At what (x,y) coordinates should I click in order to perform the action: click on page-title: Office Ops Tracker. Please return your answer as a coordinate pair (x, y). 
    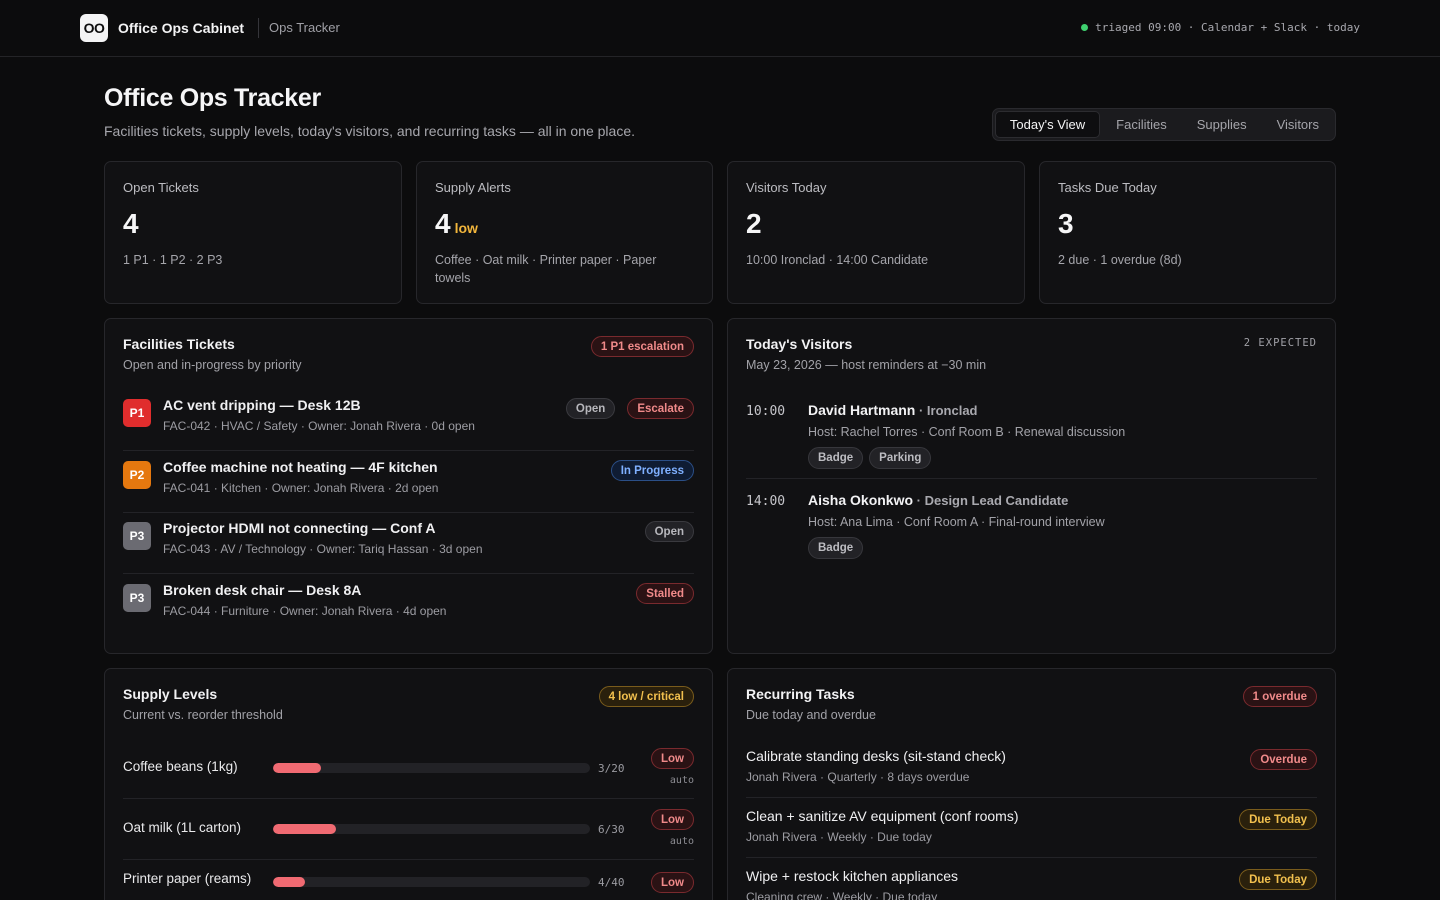
    Looking at the image, I should click on (212, 98).